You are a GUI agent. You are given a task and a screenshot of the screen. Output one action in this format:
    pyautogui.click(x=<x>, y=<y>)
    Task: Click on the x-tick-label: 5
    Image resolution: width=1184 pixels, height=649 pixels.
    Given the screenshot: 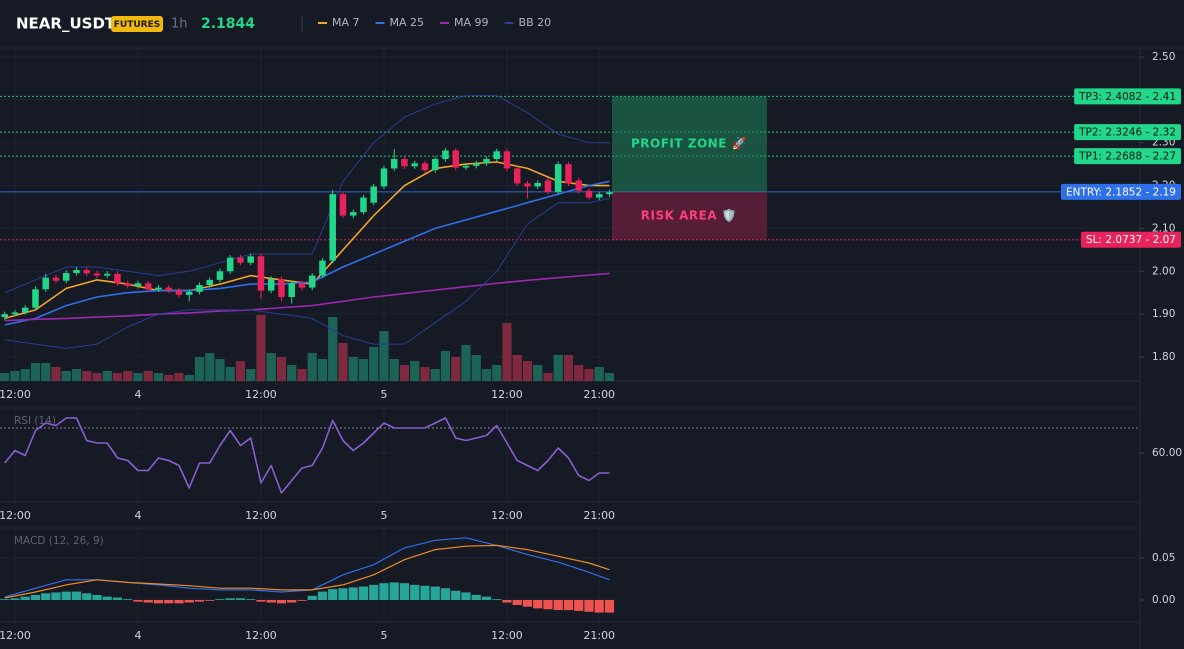 What is the action you would take?
    pyautogui.click(x=383, y=394)
    